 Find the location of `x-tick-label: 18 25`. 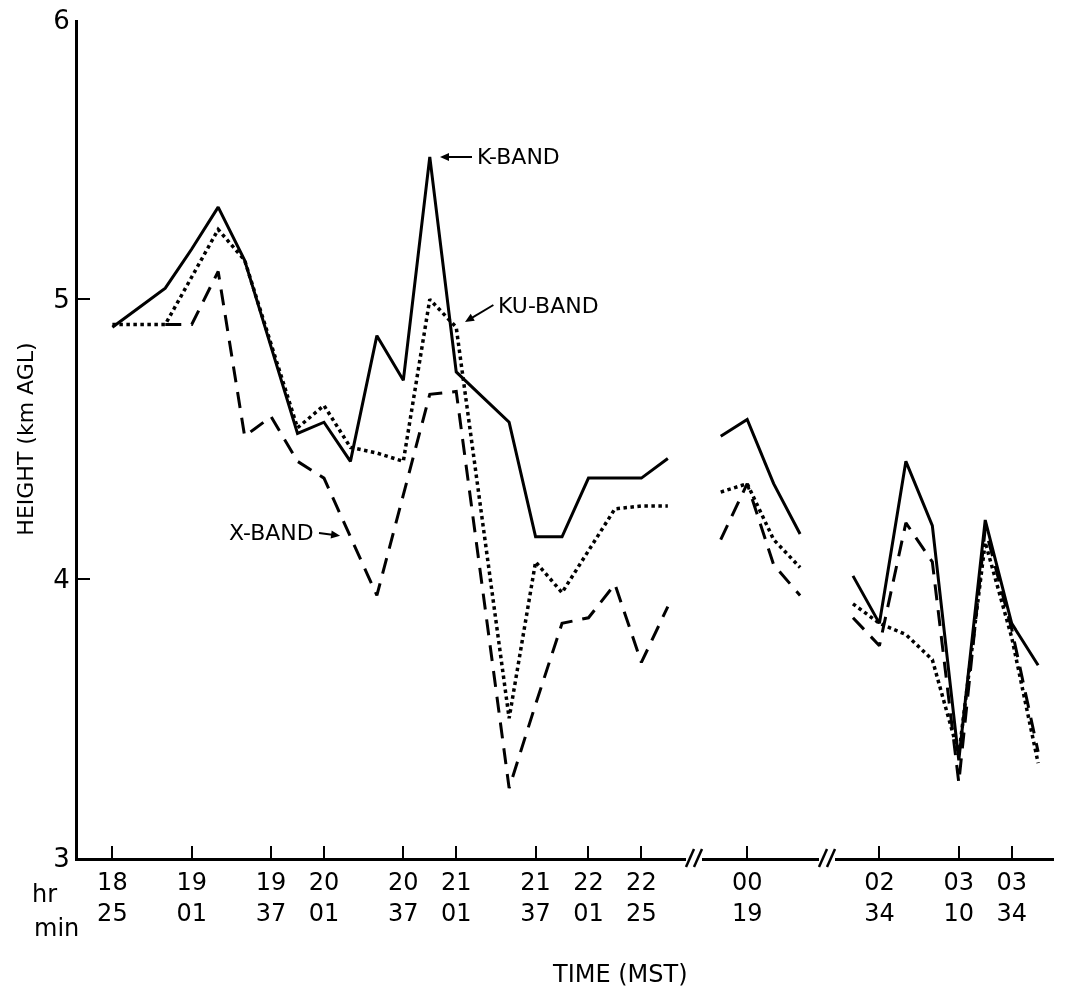

x-tick-label: 18 25 is located at coordinates (112, 897).